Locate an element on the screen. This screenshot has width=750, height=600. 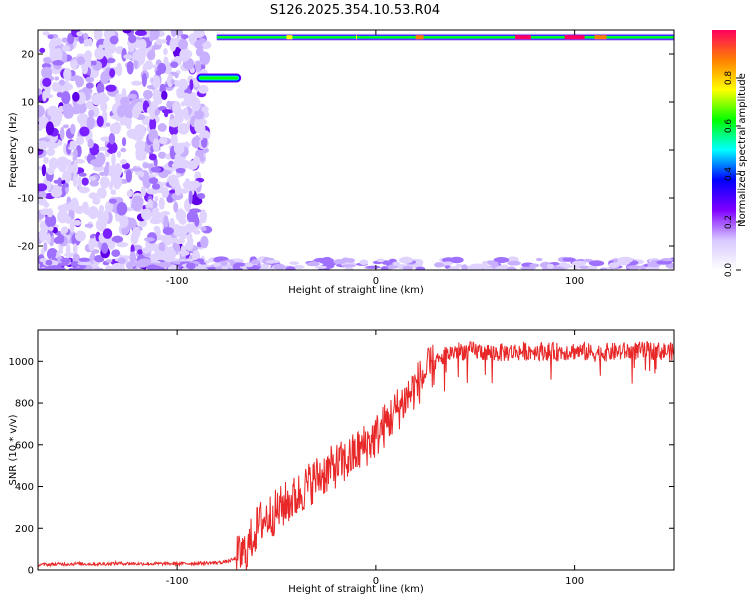
colorbar-tick-label: 0.0 is located at coordinates (729, 270).